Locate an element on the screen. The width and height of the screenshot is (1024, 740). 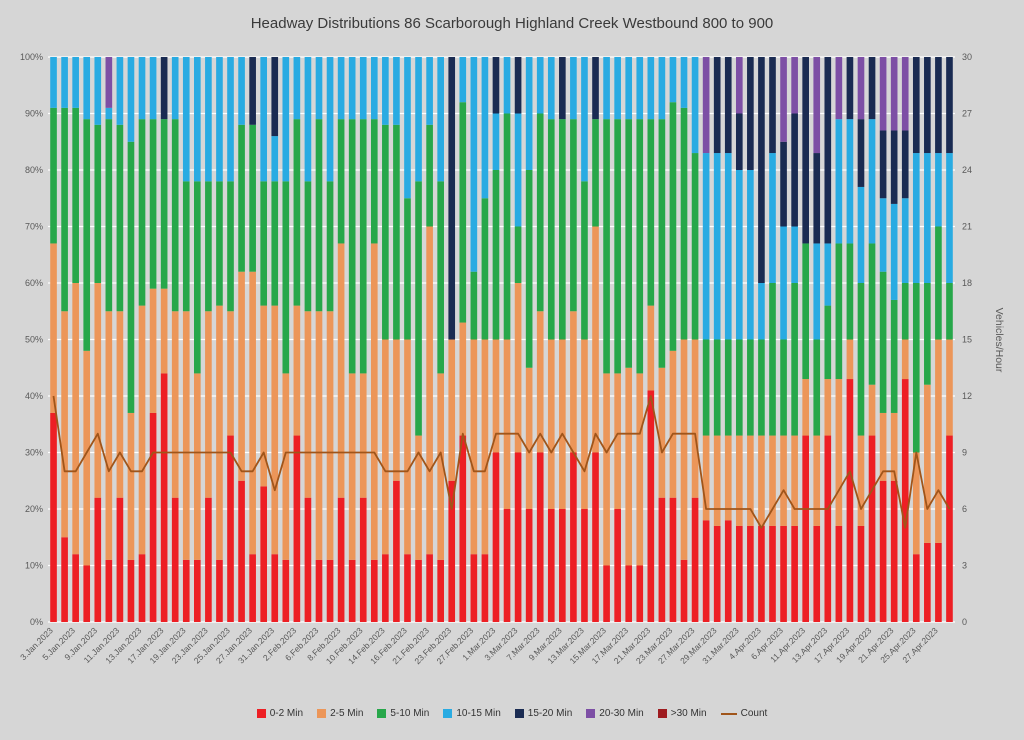
y-left-tick-label: 40% is located at coordinates (34, 396).